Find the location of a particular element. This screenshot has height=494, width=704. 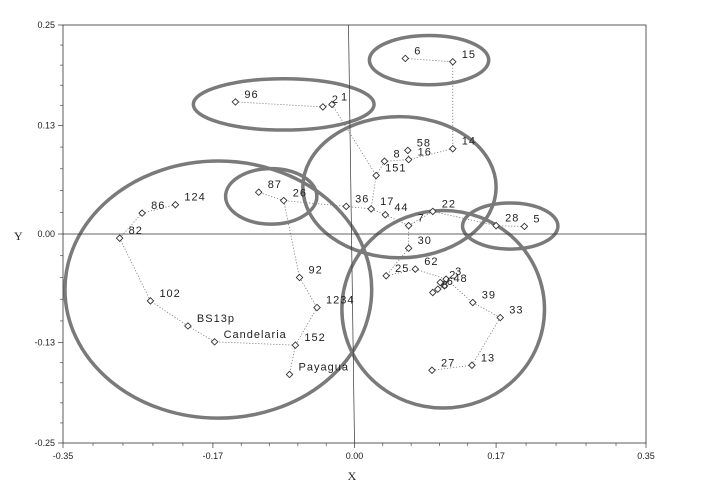

point-p27 is located at coordinates (432, 370).